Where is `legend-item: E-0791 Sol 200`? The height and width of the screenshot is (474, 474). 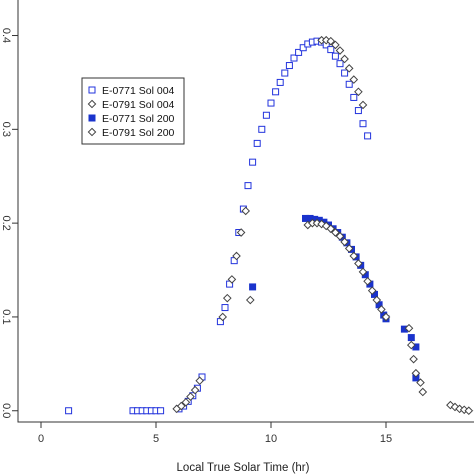 legend-item: E-0791 Sol 200 is located at coordinates (131, 133).